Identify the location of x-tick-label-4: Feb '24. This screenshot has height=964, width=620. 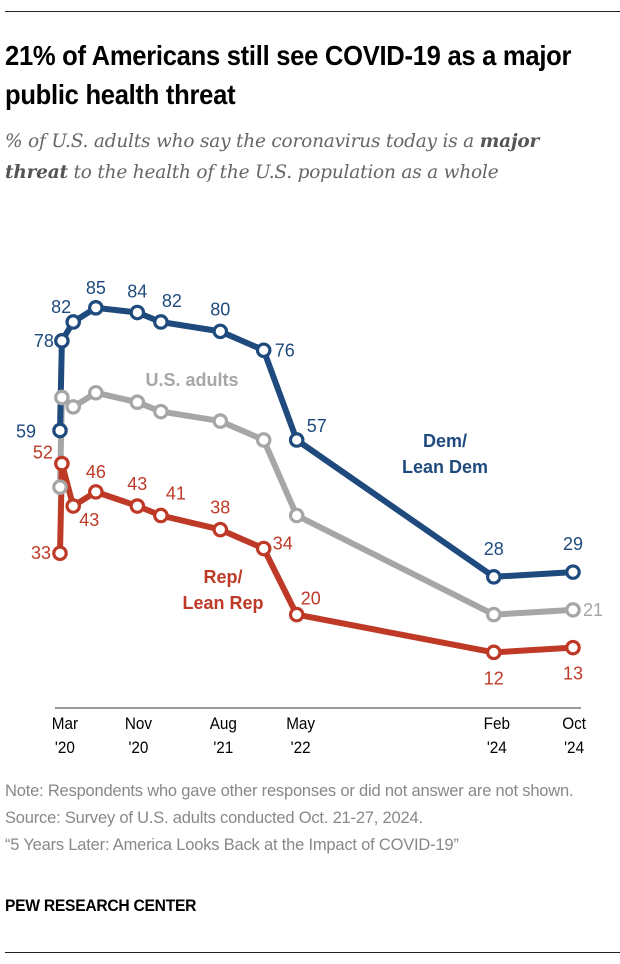
(497, 735).